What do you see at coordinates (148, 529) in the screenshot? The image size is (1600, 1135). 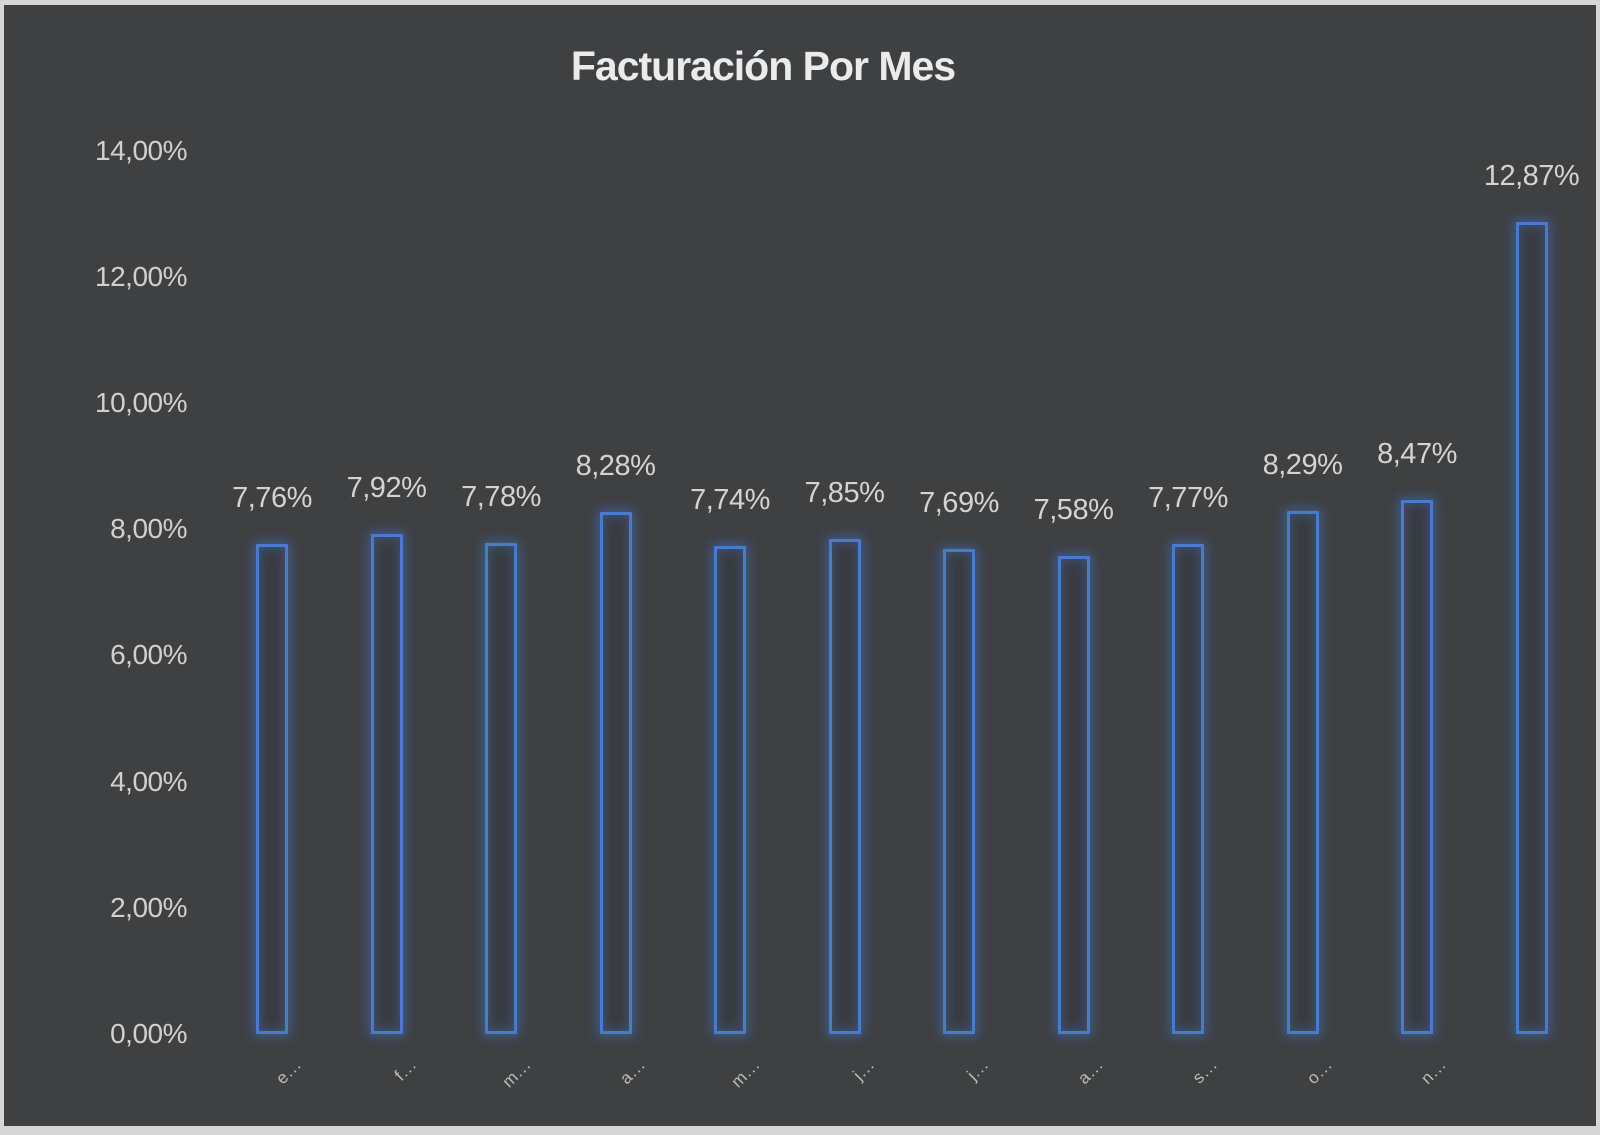 I see `y-tick-label: 8,00%` at bounding box center [148, 529].